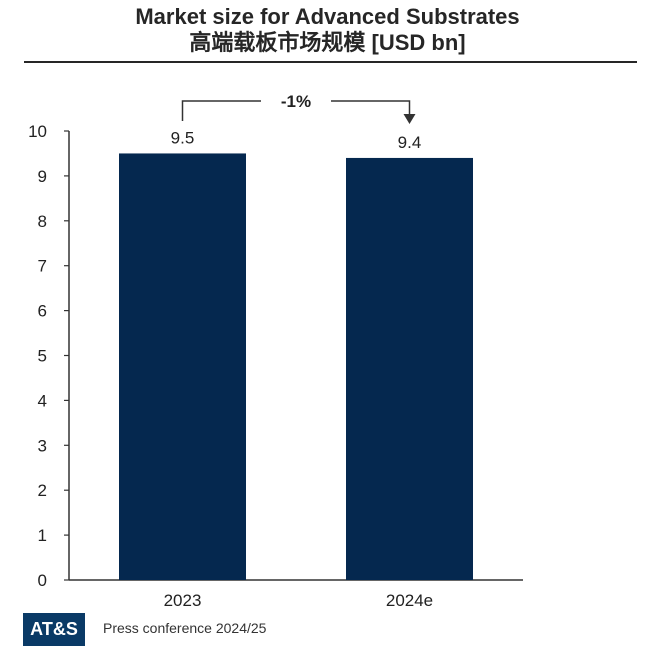 This screenshot has height=654, width=655. Describe the element at coordinates (42, 221) in the screenshot. I see `y-tick-label: 8` at that location.